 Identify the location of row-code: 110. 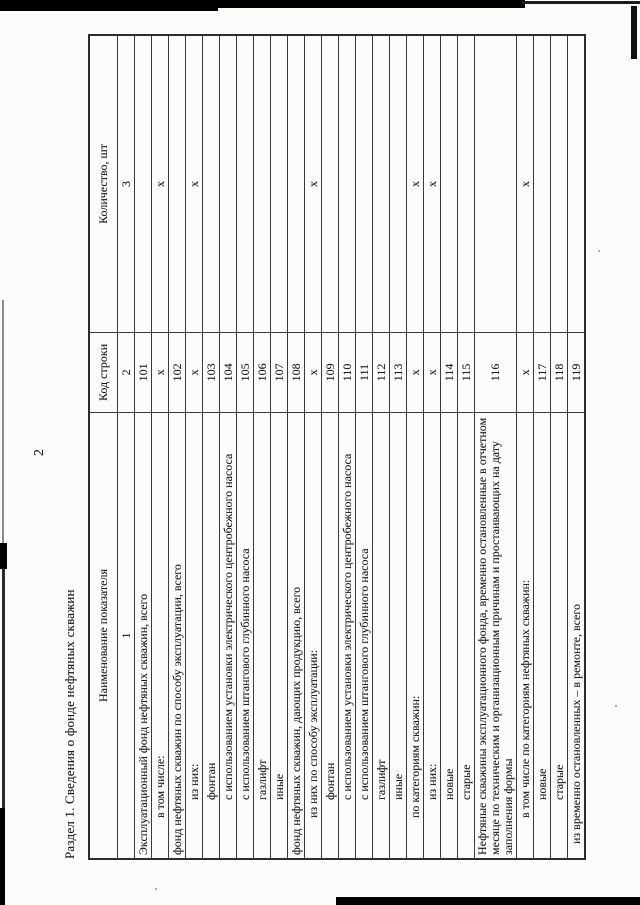
(347, 372).